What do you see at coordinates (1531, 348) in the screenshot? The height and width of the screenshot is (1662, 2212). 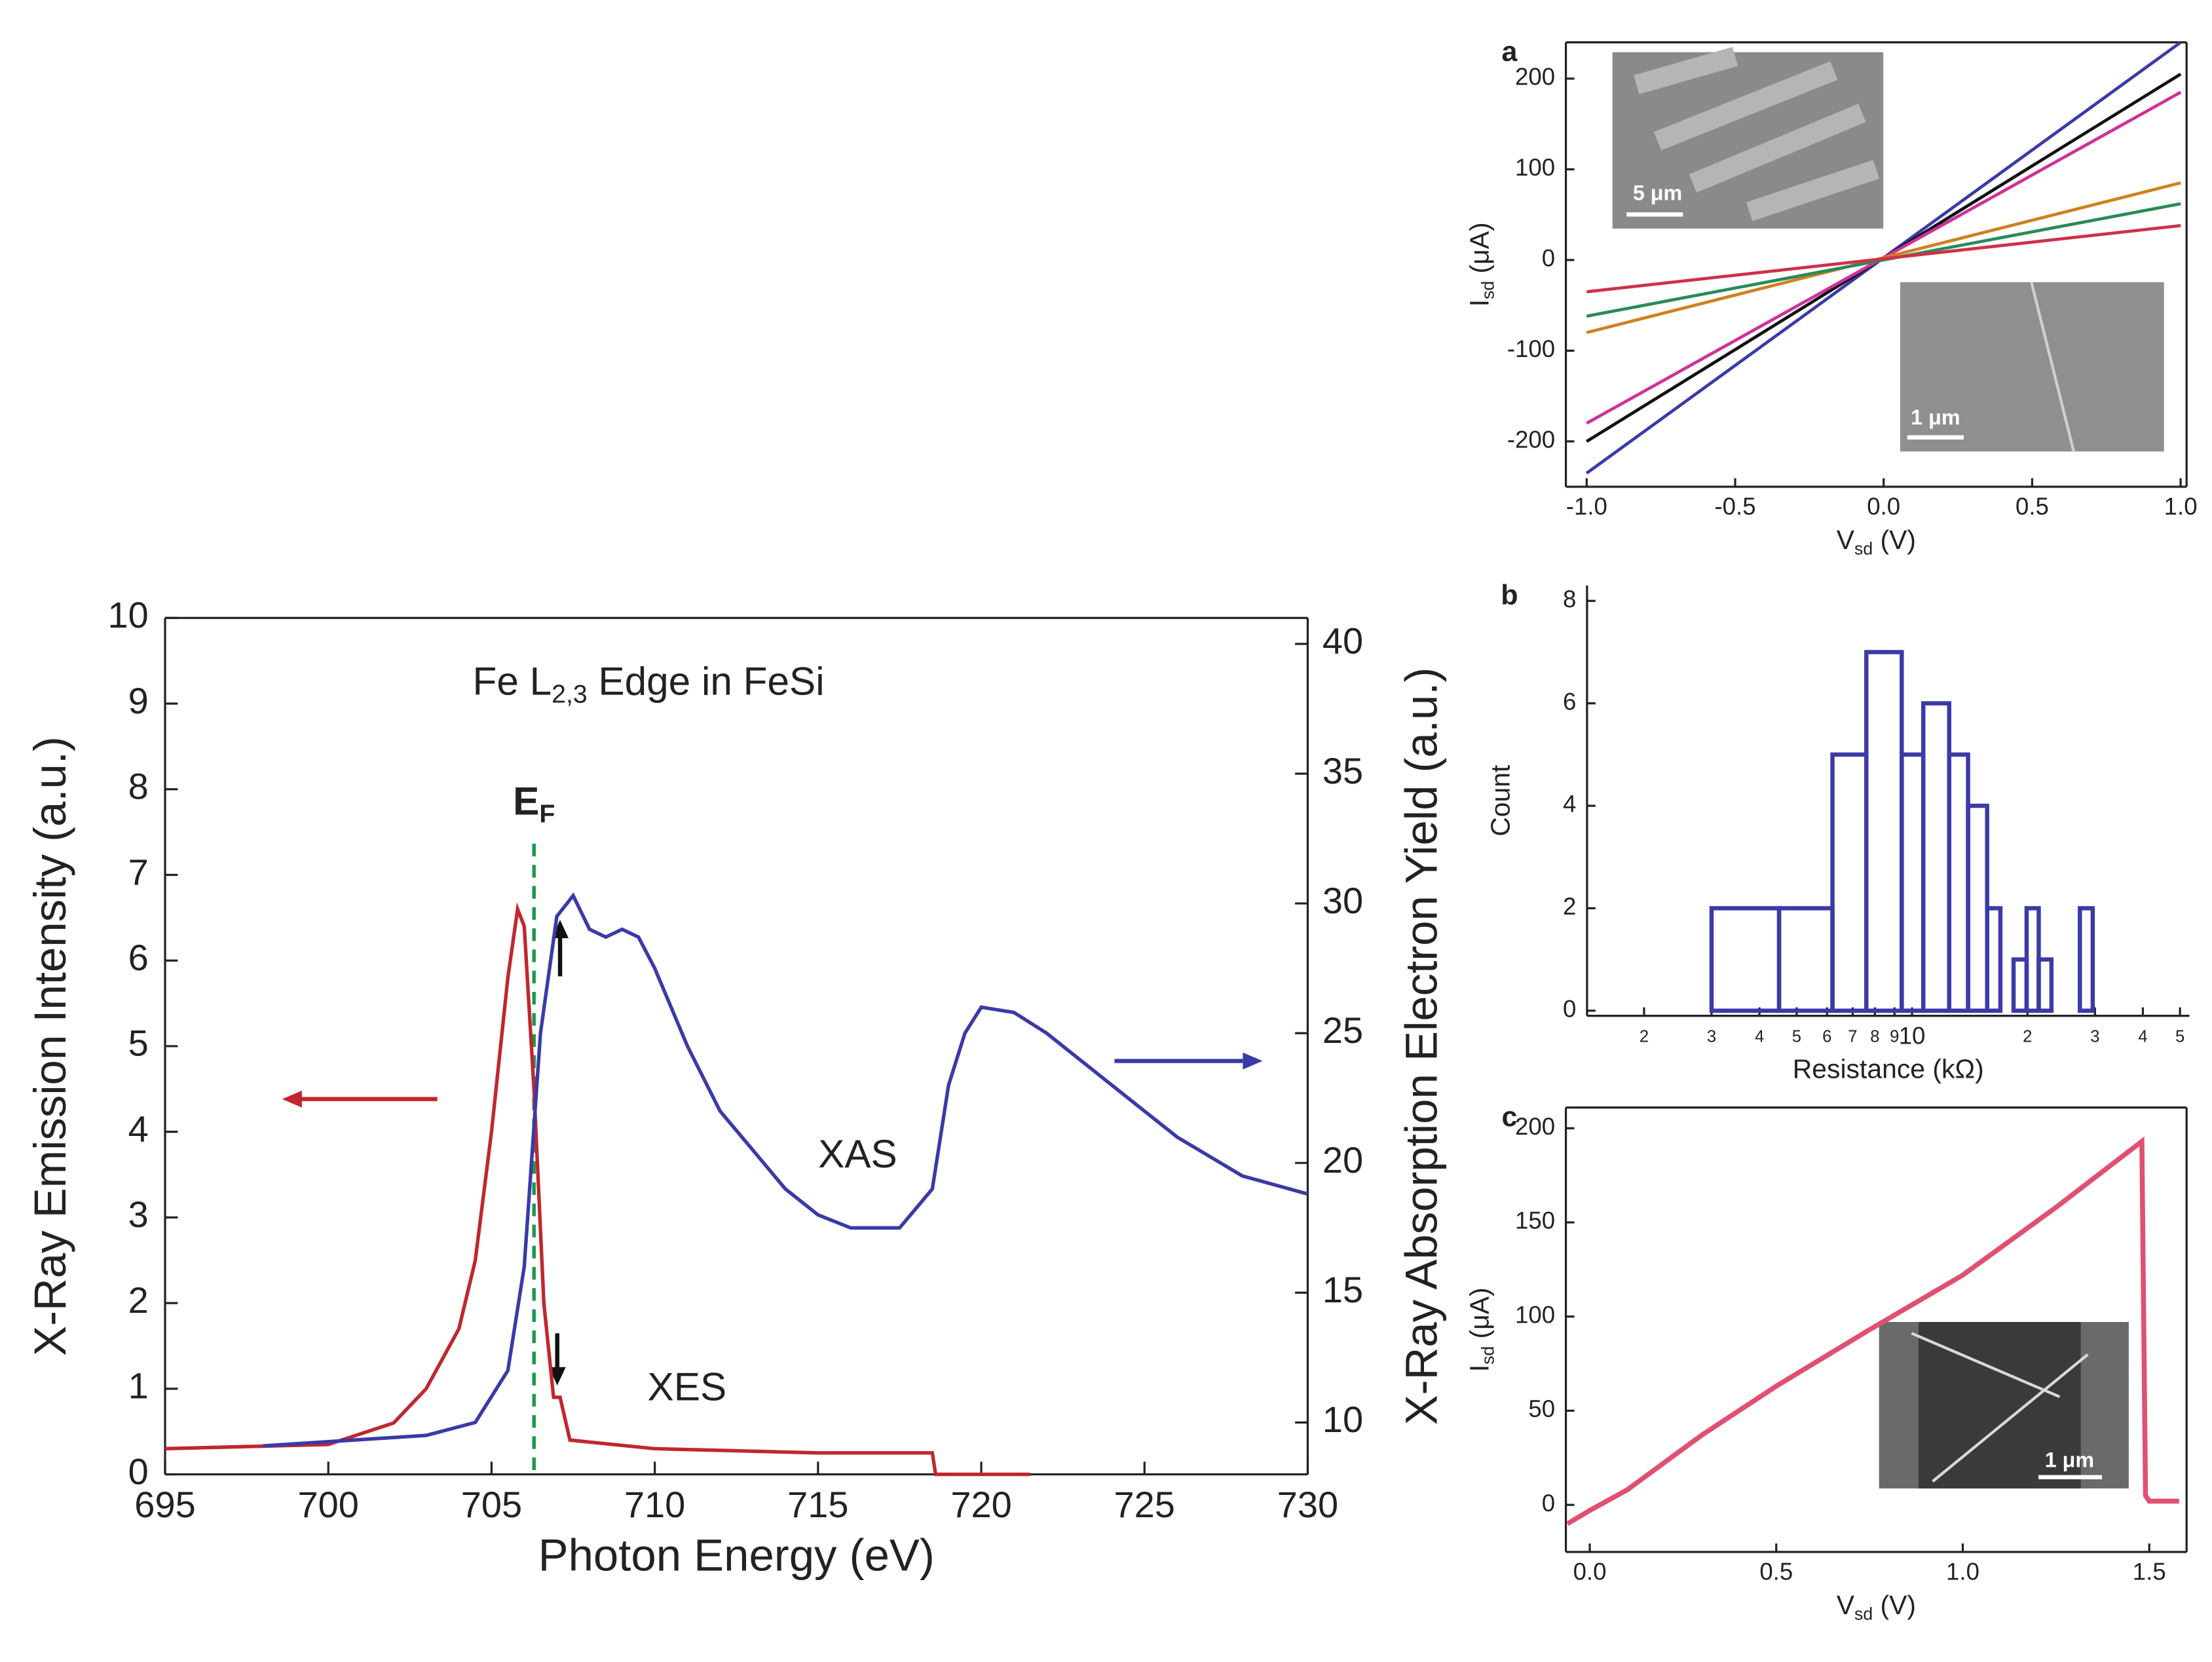 I see `y-tick-label: -100` at bounding box center [1531, 348].